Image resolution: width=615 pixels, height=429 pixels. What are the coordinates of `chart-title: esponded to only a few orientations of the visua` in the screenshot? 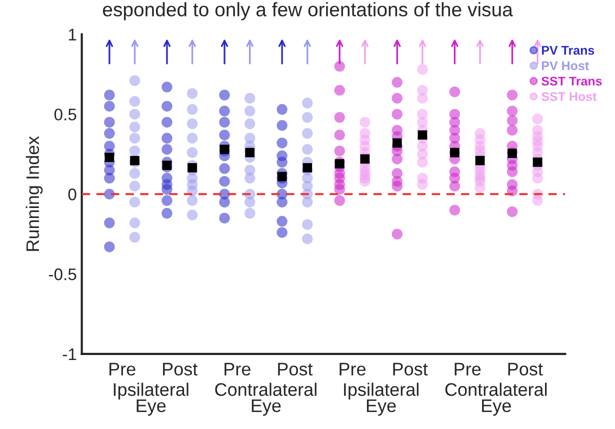 It's located at (307, 11).